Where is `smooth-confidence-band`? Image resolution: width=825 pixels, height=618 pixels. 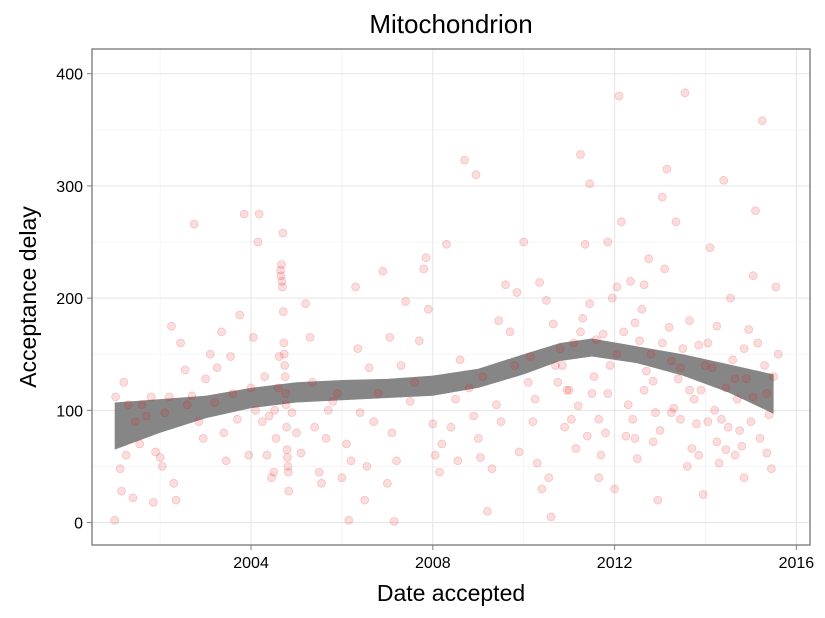
smooth-confidence-band is located at coordinates (444, 394).